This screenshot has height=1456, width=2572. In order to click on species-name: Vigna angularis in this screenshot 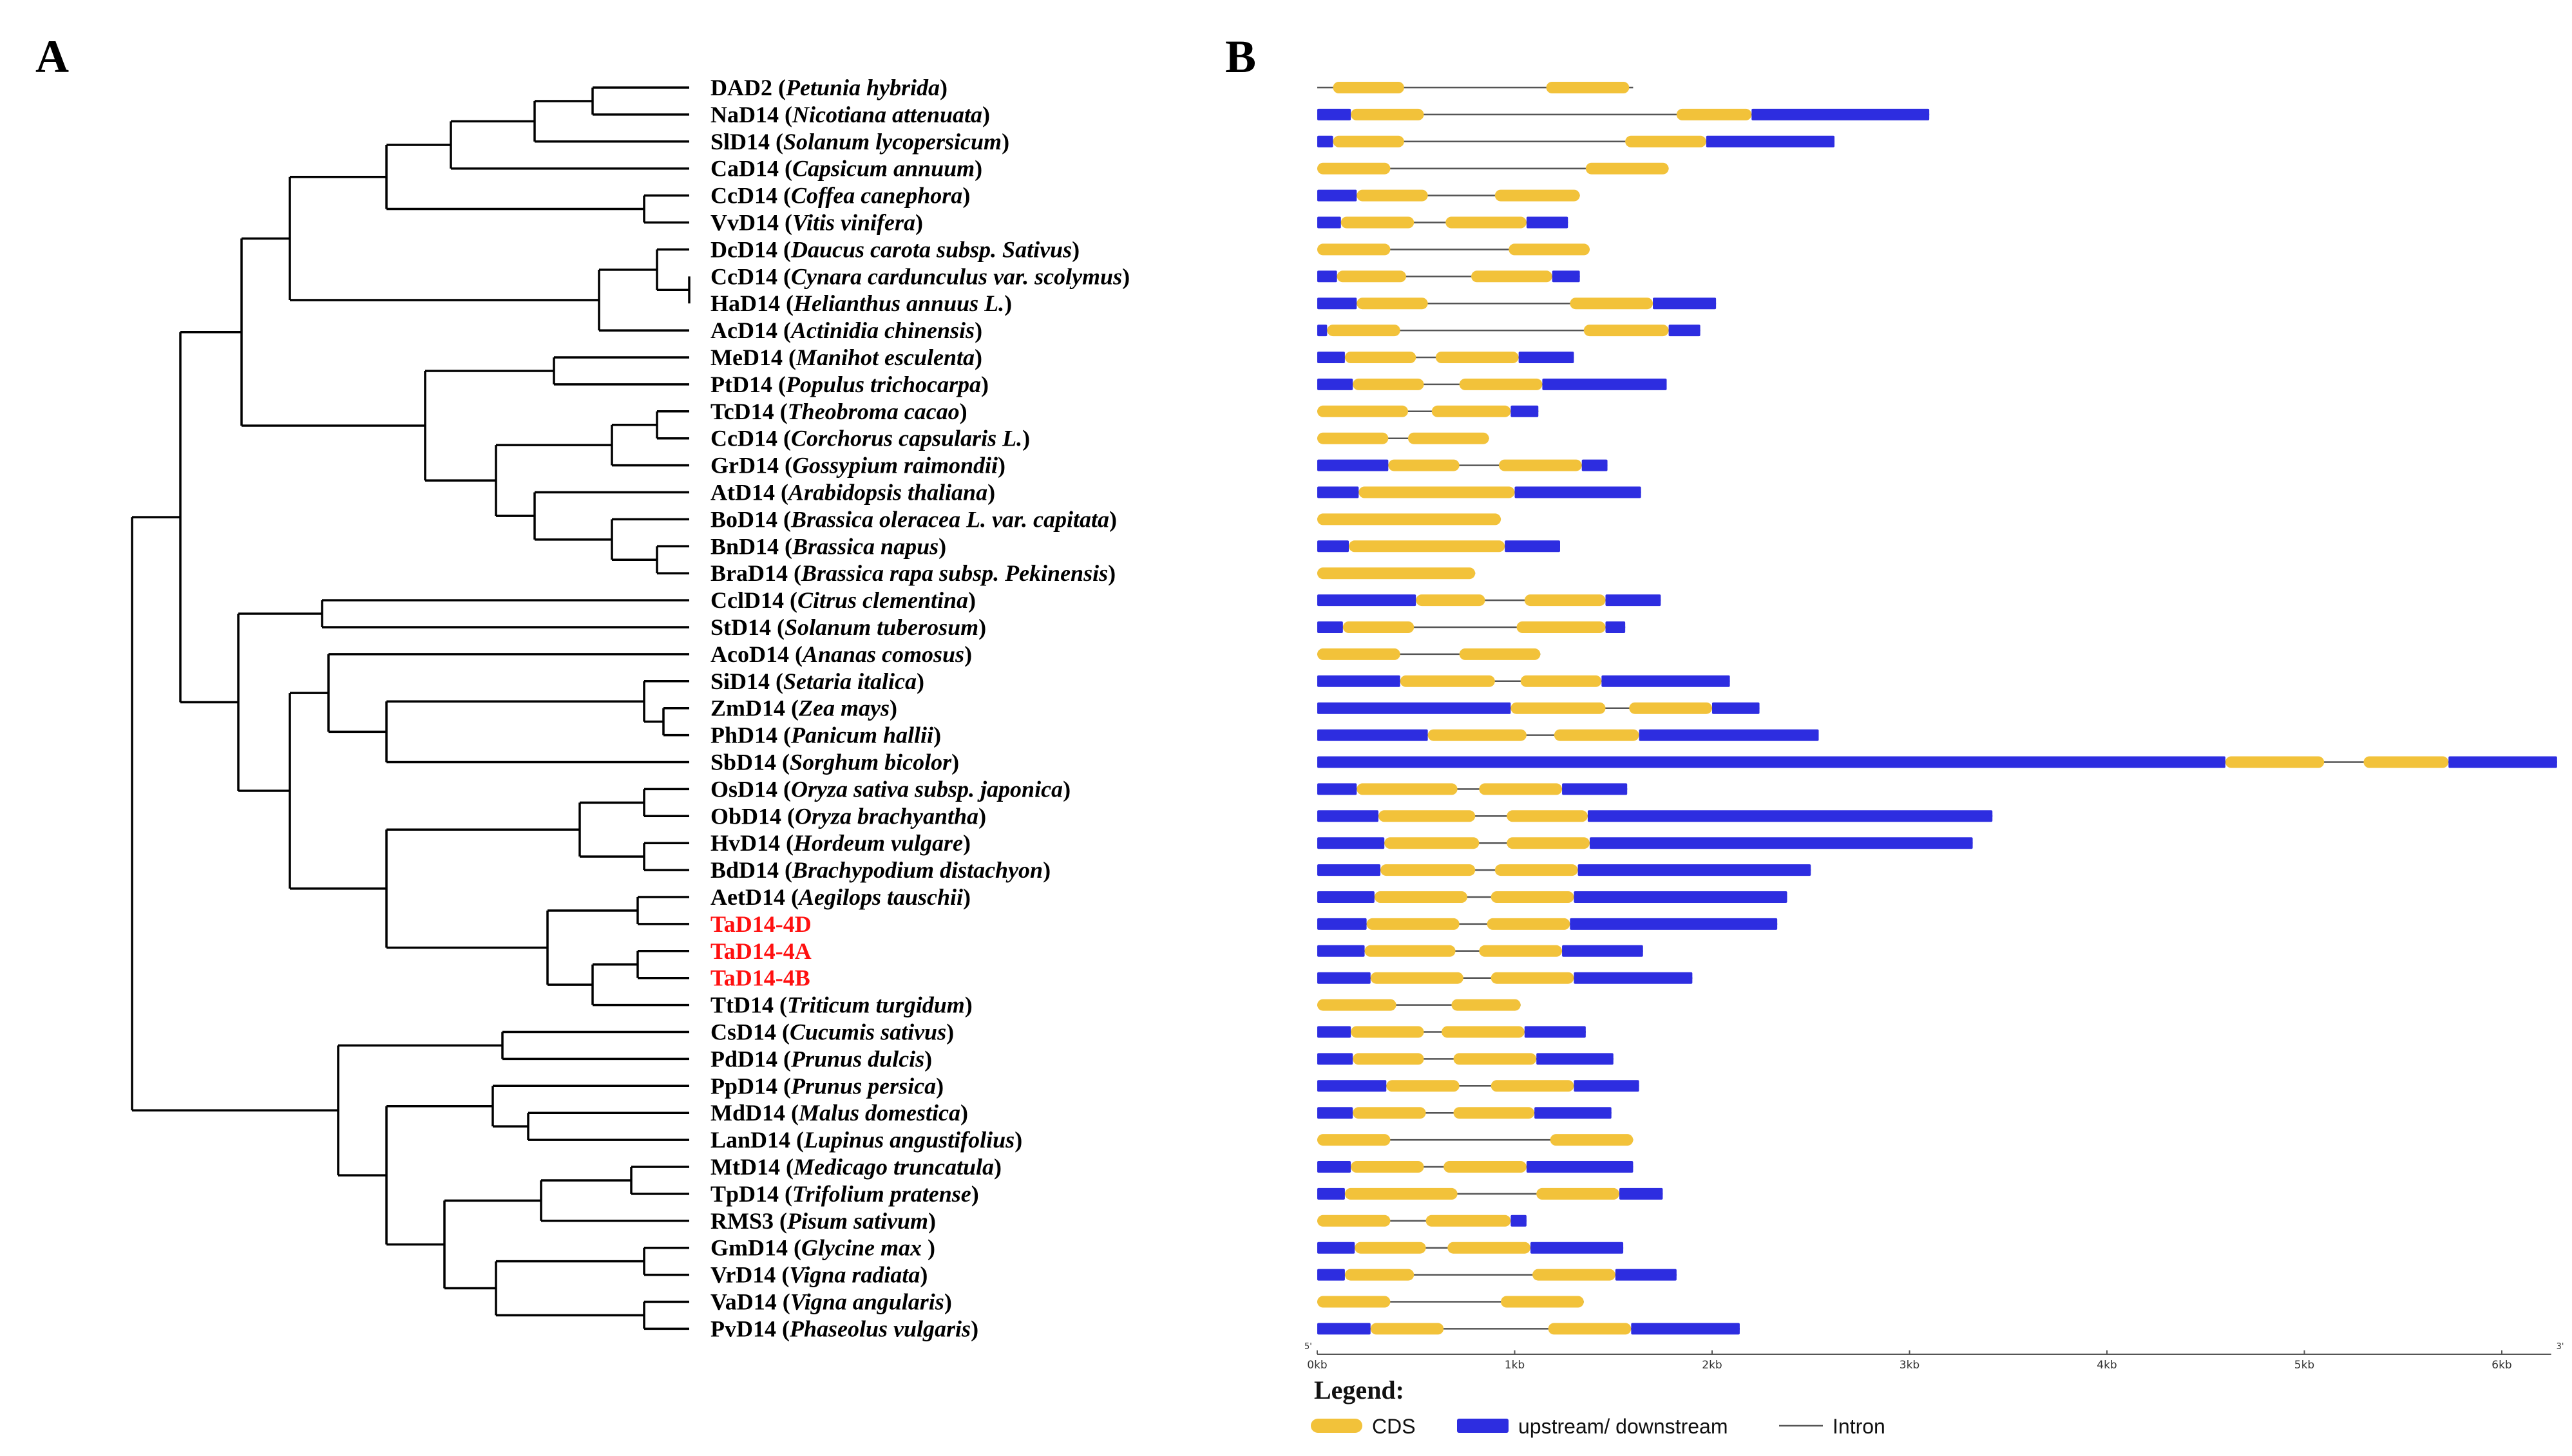, I will do `click(867, 1302)`.